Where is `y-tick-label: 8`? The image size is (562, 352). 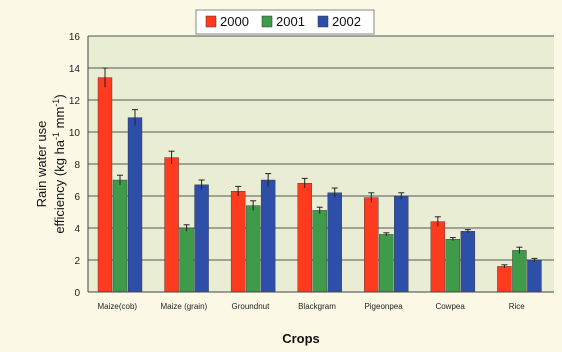
y-tick-label: 8 is located at coordinates (77, 165).